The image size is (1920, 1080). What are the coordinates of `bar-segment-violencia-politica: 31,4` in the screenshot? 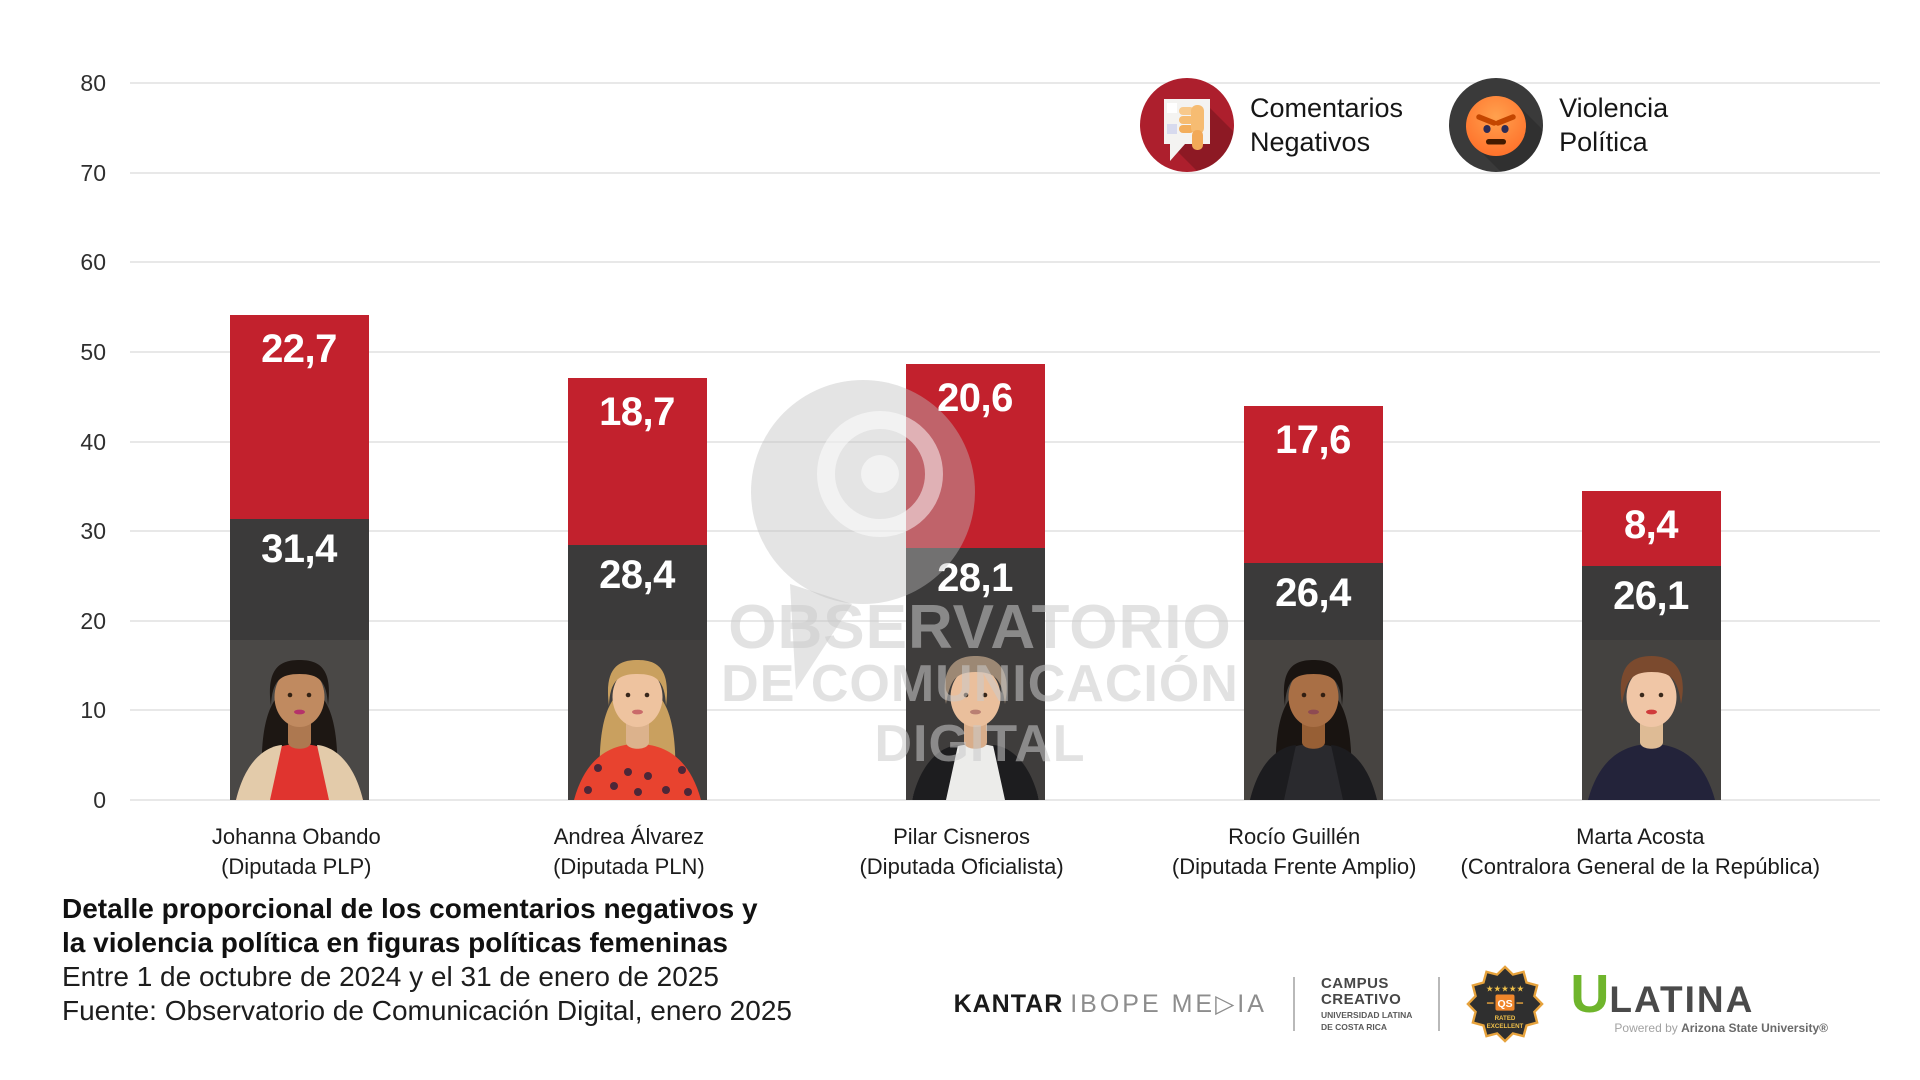 It's located at (299, 659).